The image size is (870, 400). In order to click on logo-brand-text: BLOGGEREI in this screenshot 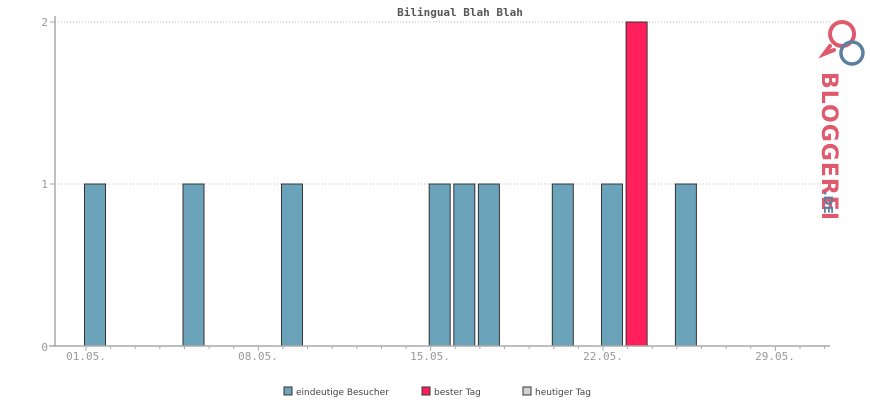, I will do `click(828, 146)`.